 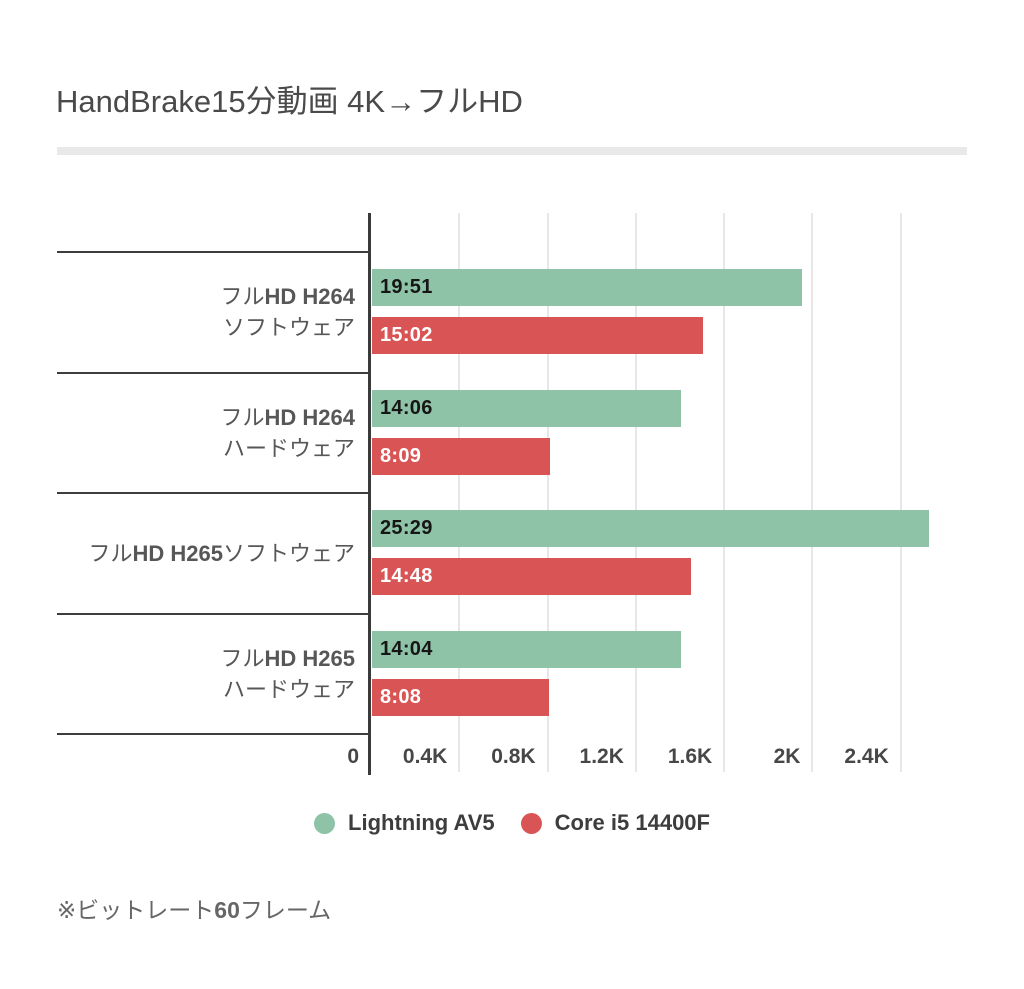 What do you see at coordinates (288, 328) in the screenshot?
I see `category-label-line: ソフトウェア` at bounding box center [288, 328].